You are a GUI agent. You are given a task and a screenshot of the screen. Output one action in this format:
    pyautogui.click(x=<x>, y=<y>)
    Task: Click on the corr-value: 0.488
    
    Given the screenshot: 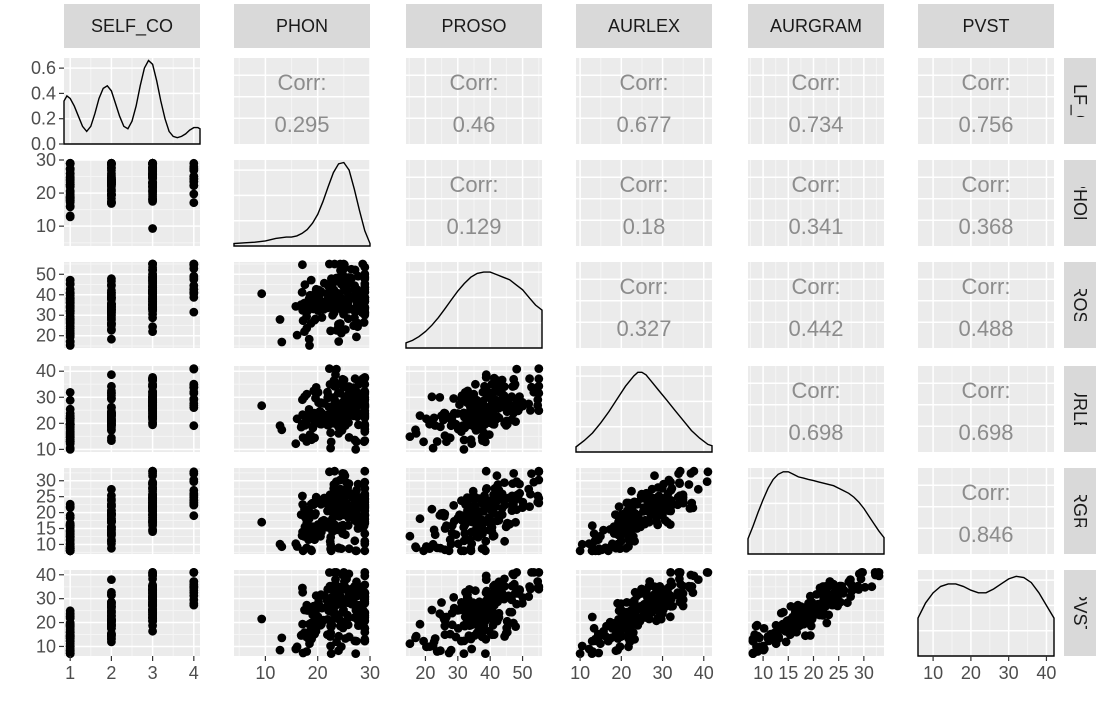 What is the action you would take?
    pyautogui.click(x=985, y=328)
    